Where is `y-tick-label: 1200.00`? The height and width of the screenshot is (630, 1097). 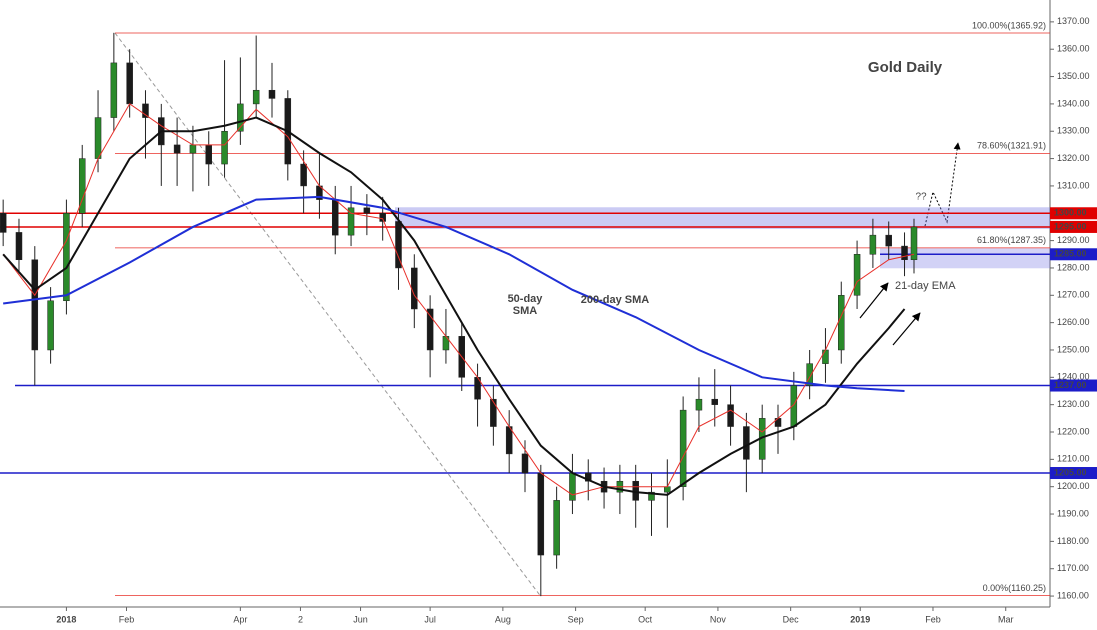 y-tick-label: 1200.00 is located at coordinates (1073, 486).